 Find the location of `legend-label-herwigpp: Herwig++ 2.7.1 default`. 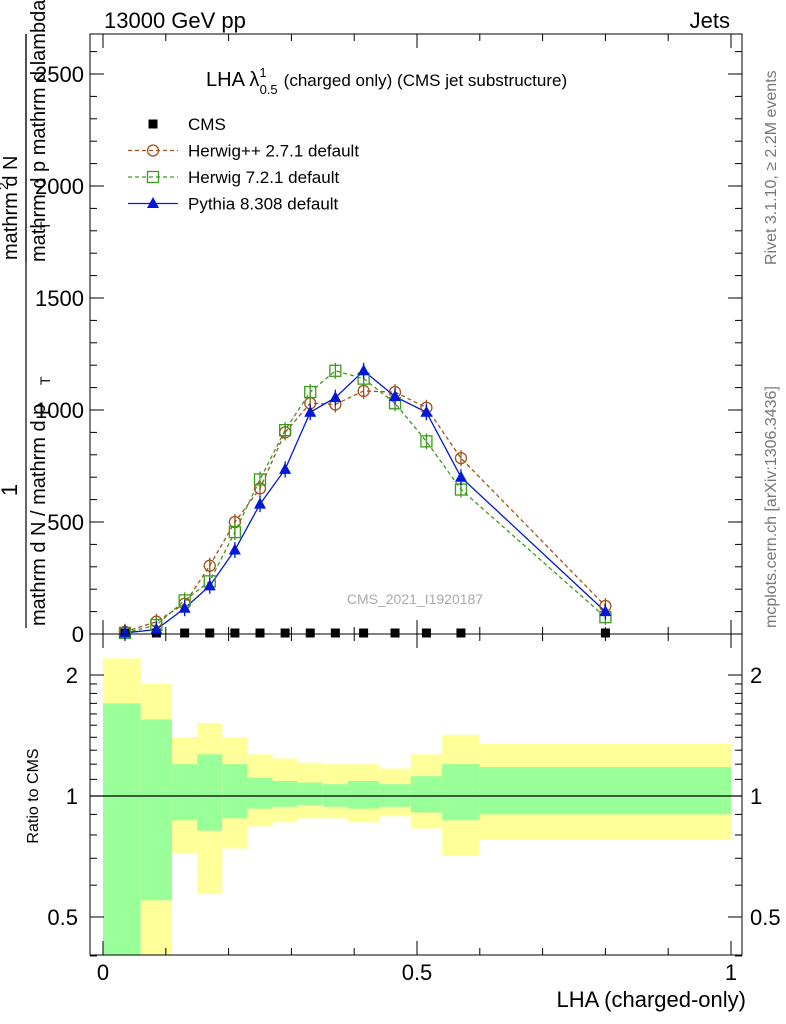

legend-label-herwigpp: Herwig++ 2.7.1 default is located at coordinates (273, 151).